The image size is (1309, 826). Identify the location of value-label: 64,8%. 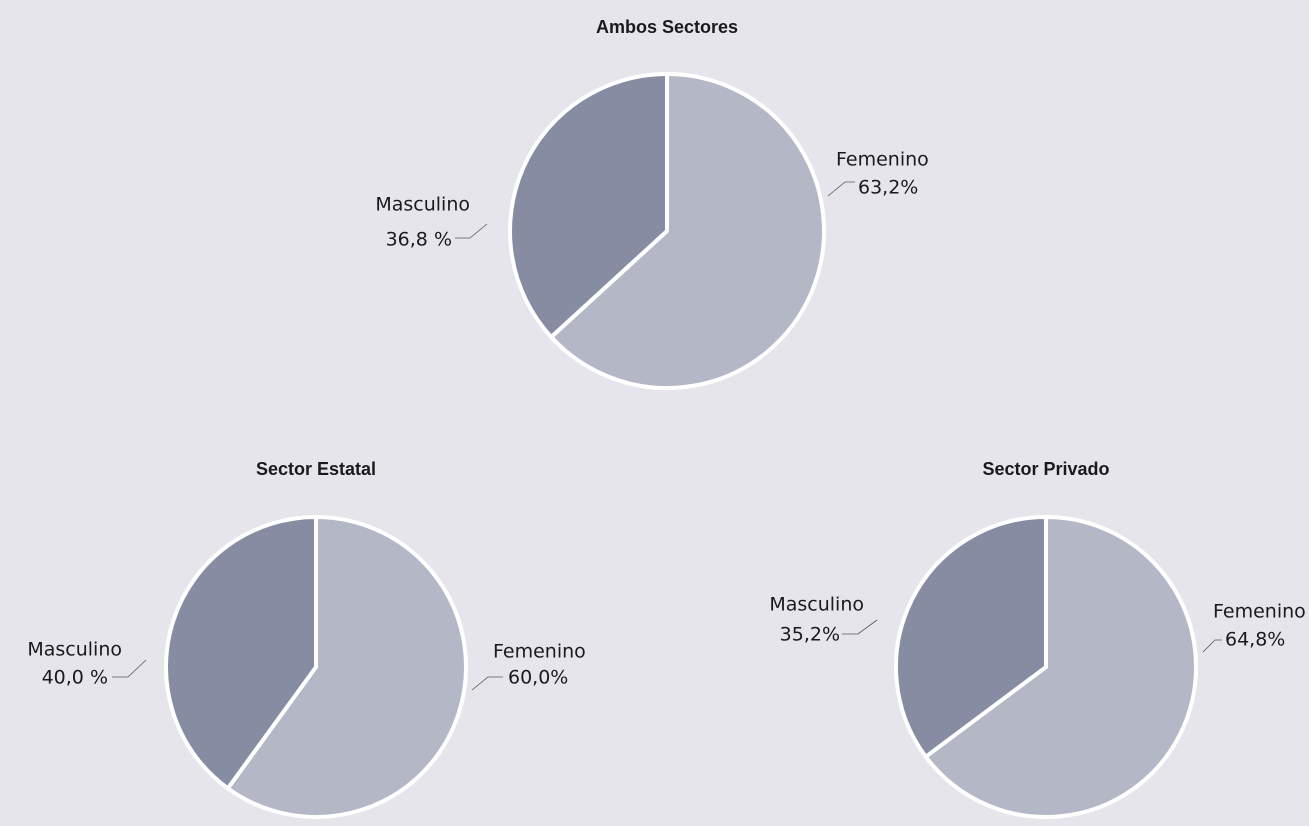
(1255, 640).